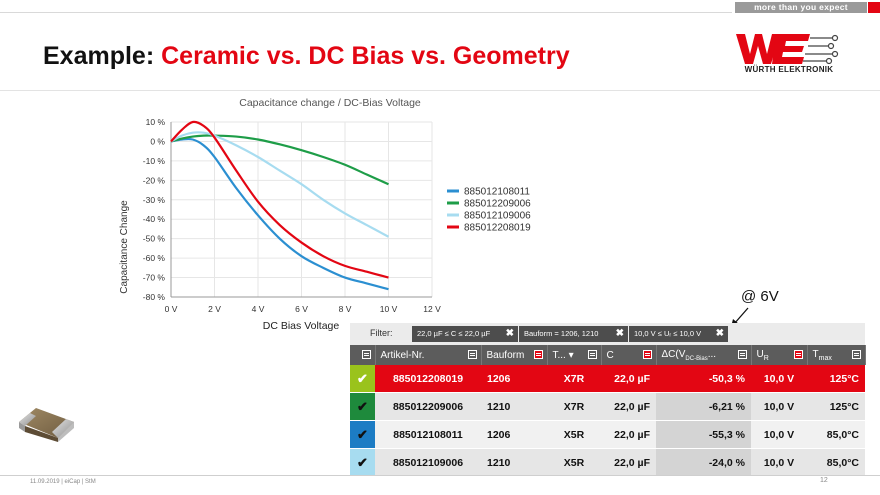  I want to click on column-header-ur: UR, so click(779, 355).